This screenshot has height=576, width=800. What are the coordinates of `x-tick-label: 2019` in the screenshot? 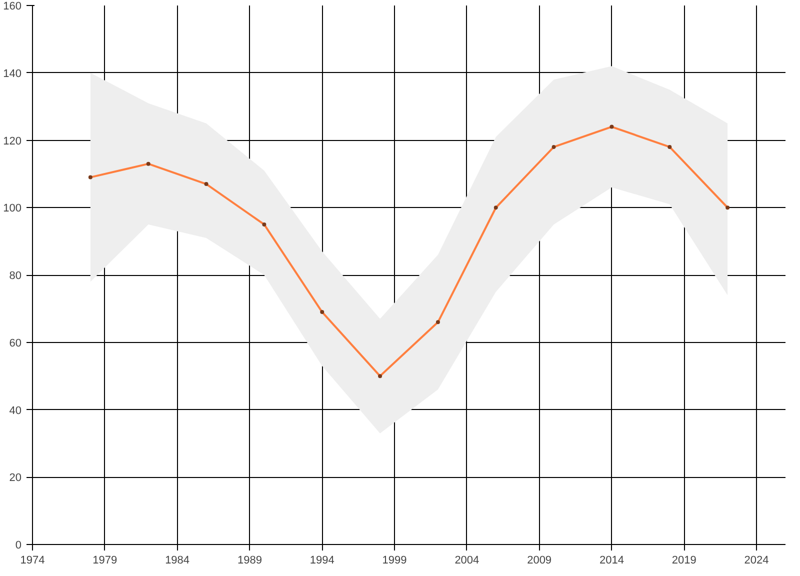 It's located at (684, 560).